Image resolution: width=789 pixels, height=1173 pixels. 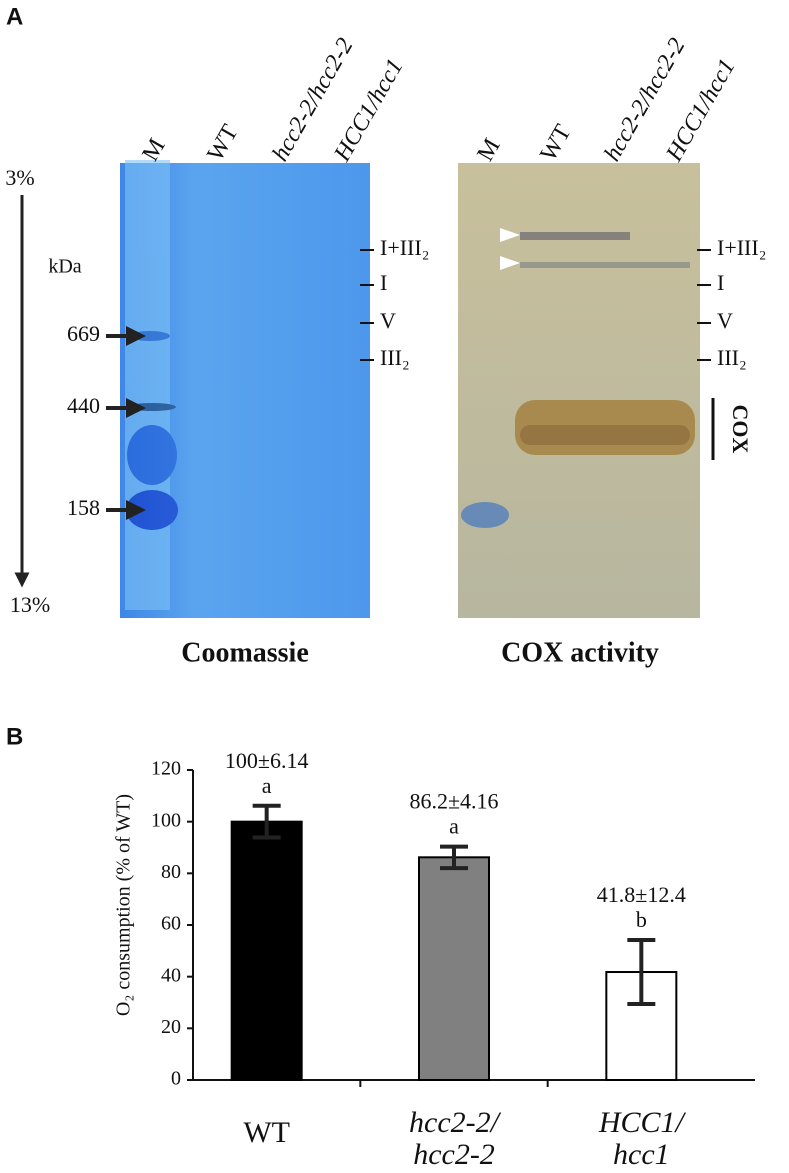 I want to click on y-axis-label: O₂ consumption (% of WT), so click(x=124, y=905).